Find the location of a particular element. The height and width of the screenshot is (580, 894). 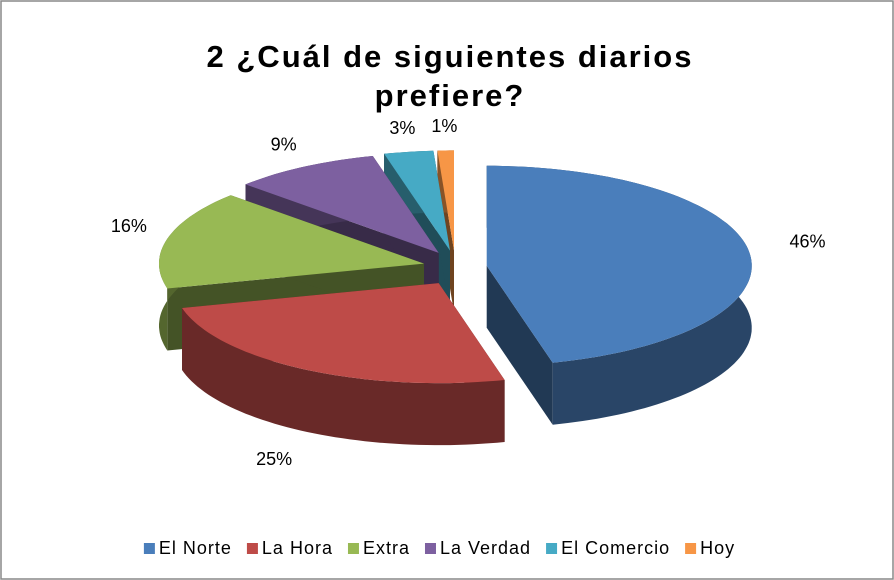

legend-label: Extra is located at coordinates (386, 548).